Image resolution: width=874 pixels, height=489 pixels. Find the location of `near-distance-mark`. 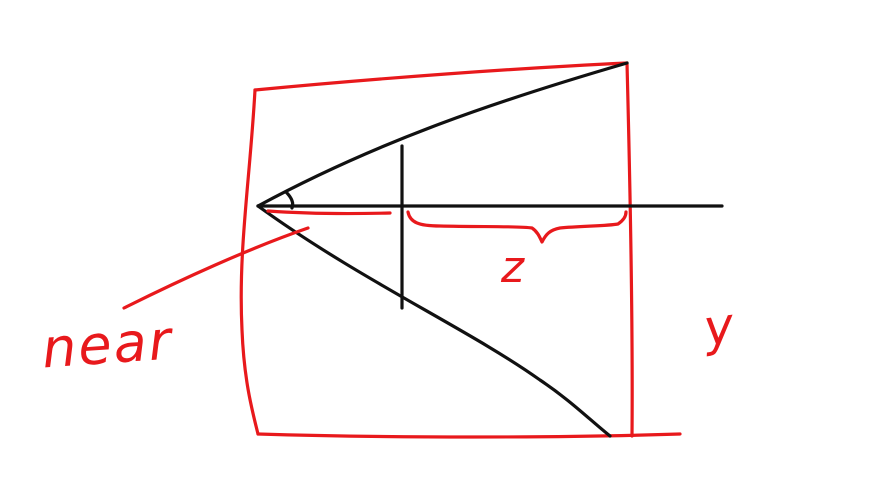

near-distance-mark is located at coordinates (329, 212).